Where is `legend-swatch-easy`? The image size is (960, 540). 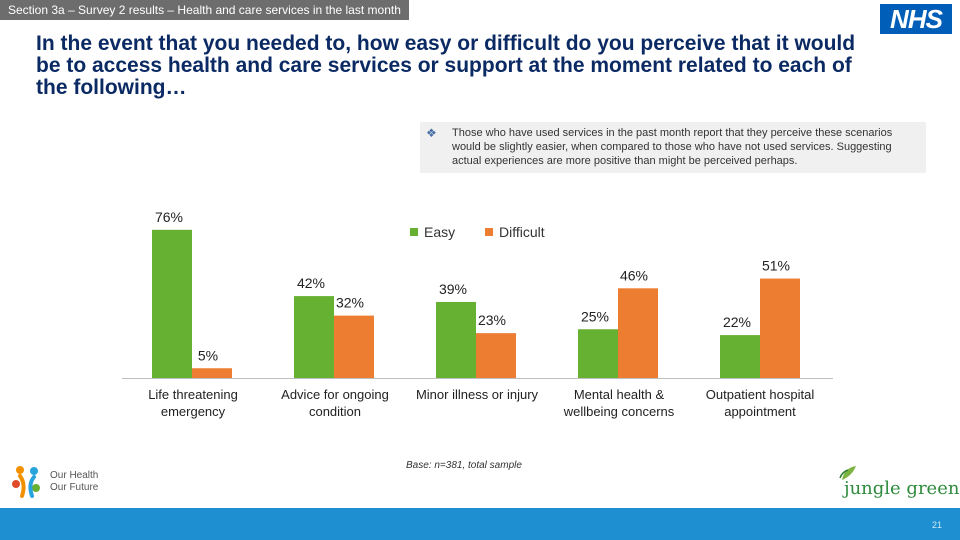
legend-swatch-easy is located at coordinates (414, 232).